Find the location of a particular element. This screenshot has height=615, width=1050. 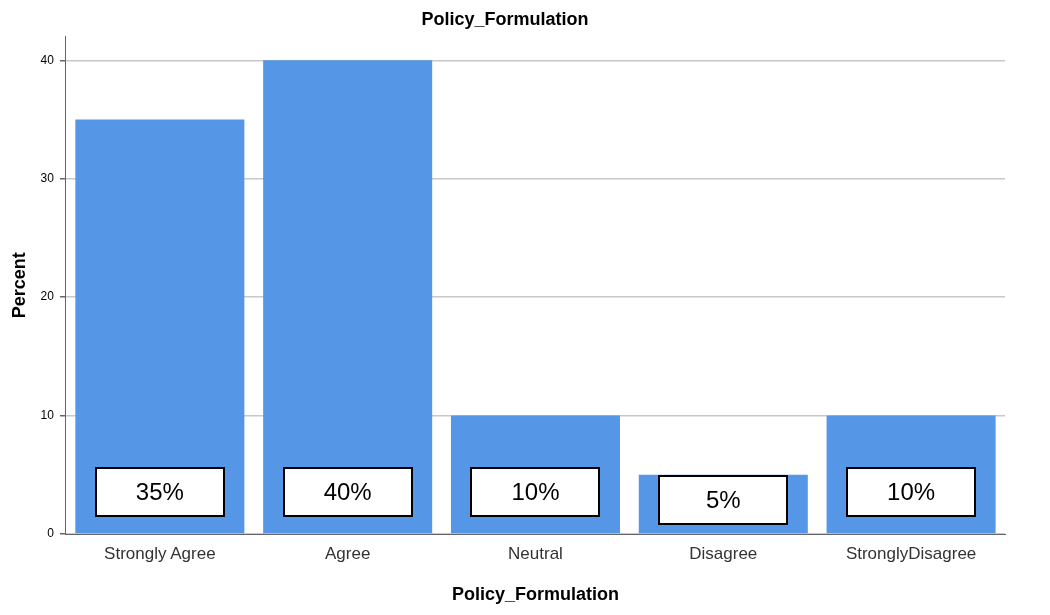

y-tick-label: 20 is located at coordinates (47, 296).